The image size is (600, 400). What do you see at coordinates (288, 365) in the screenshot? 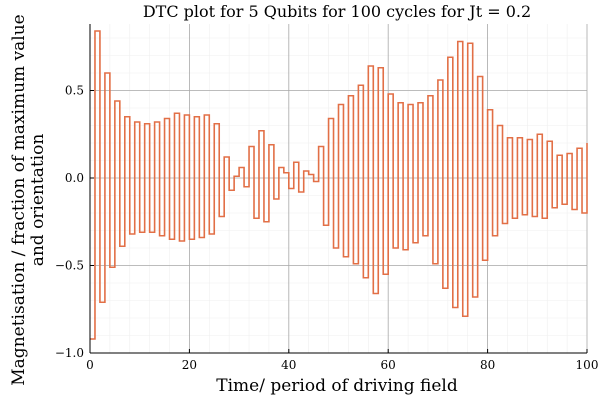
I see `x-tick-label: 40` at bounding box center [288, 365].